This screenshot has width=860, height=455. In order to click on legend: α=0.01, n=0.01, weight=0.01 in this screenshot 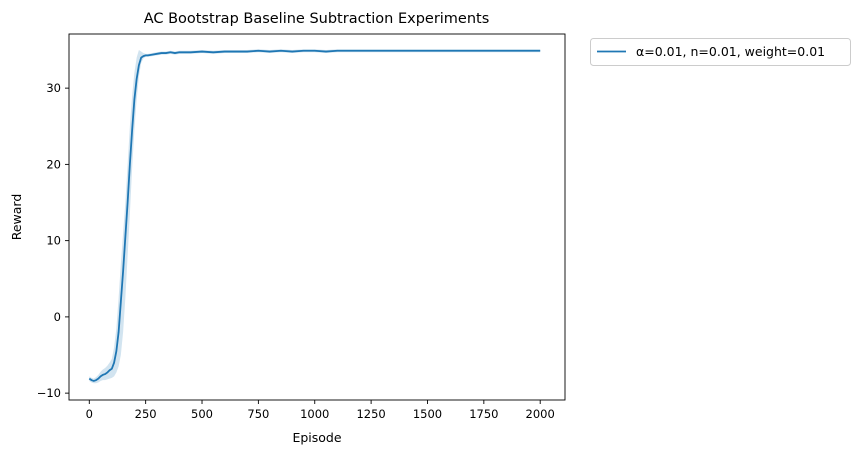, I will do `click(720, 52)`.